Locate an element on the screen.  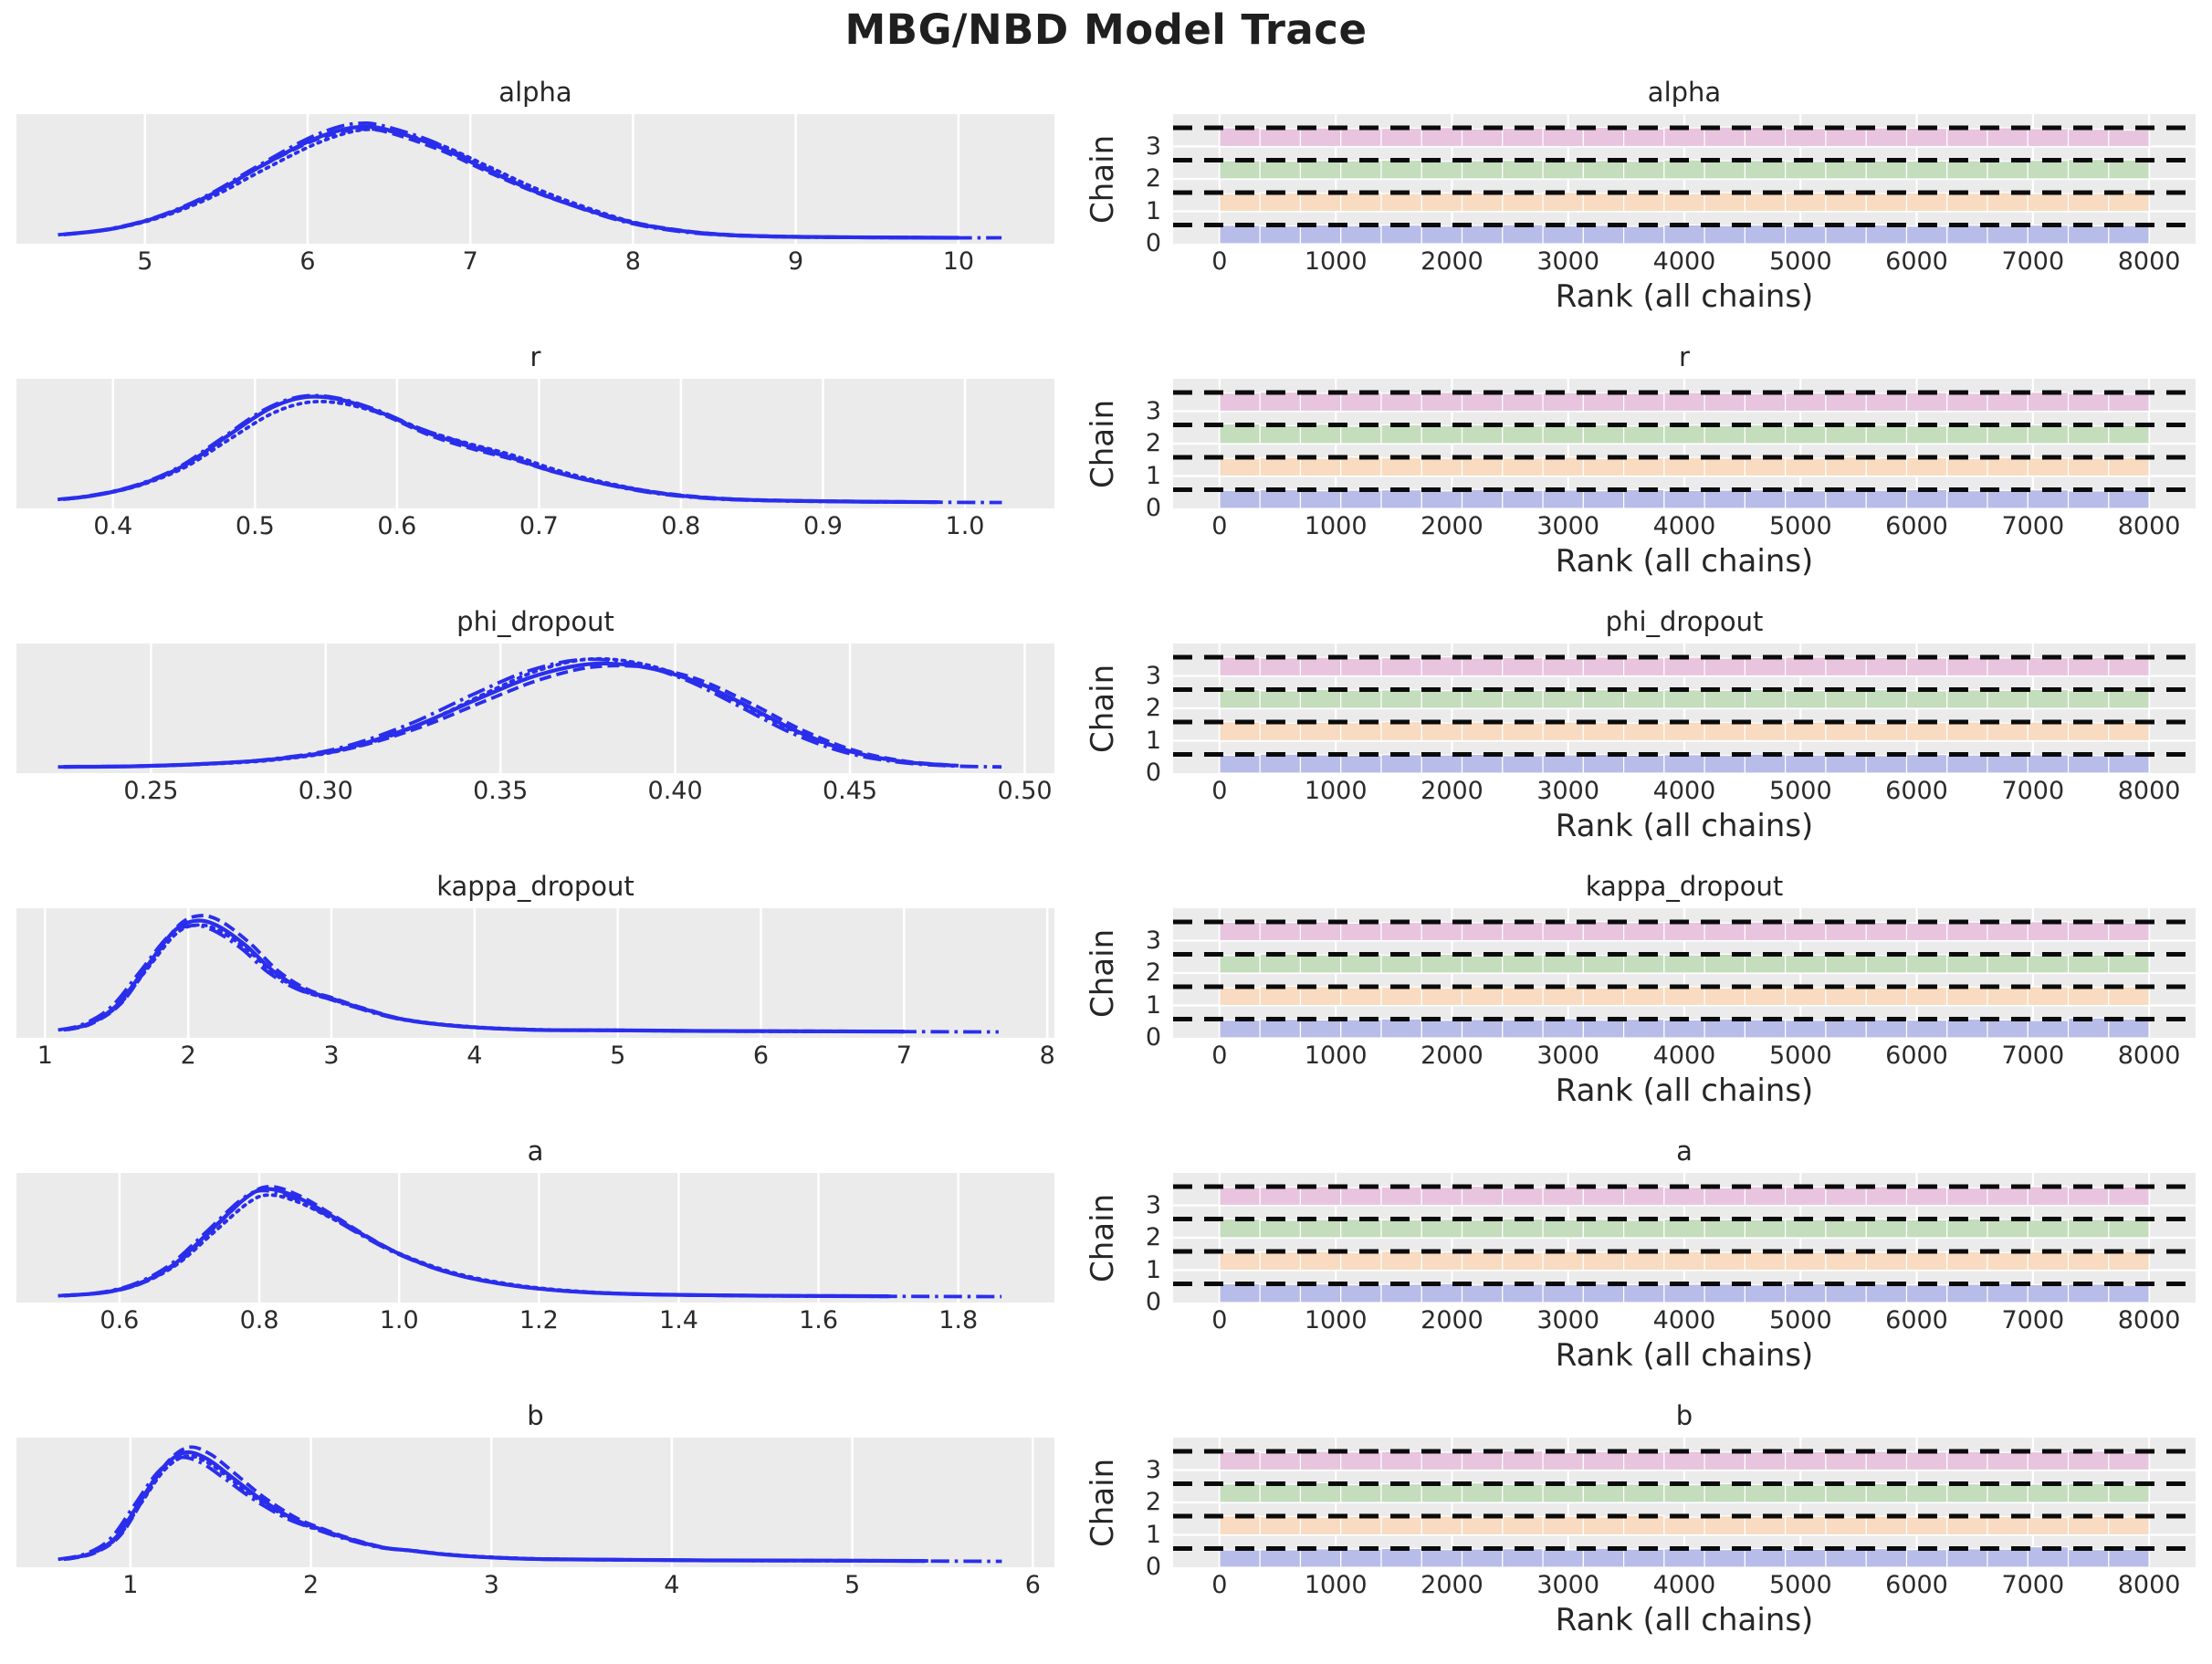
kde-xtick: 8 is located at coordinates (632, 261).